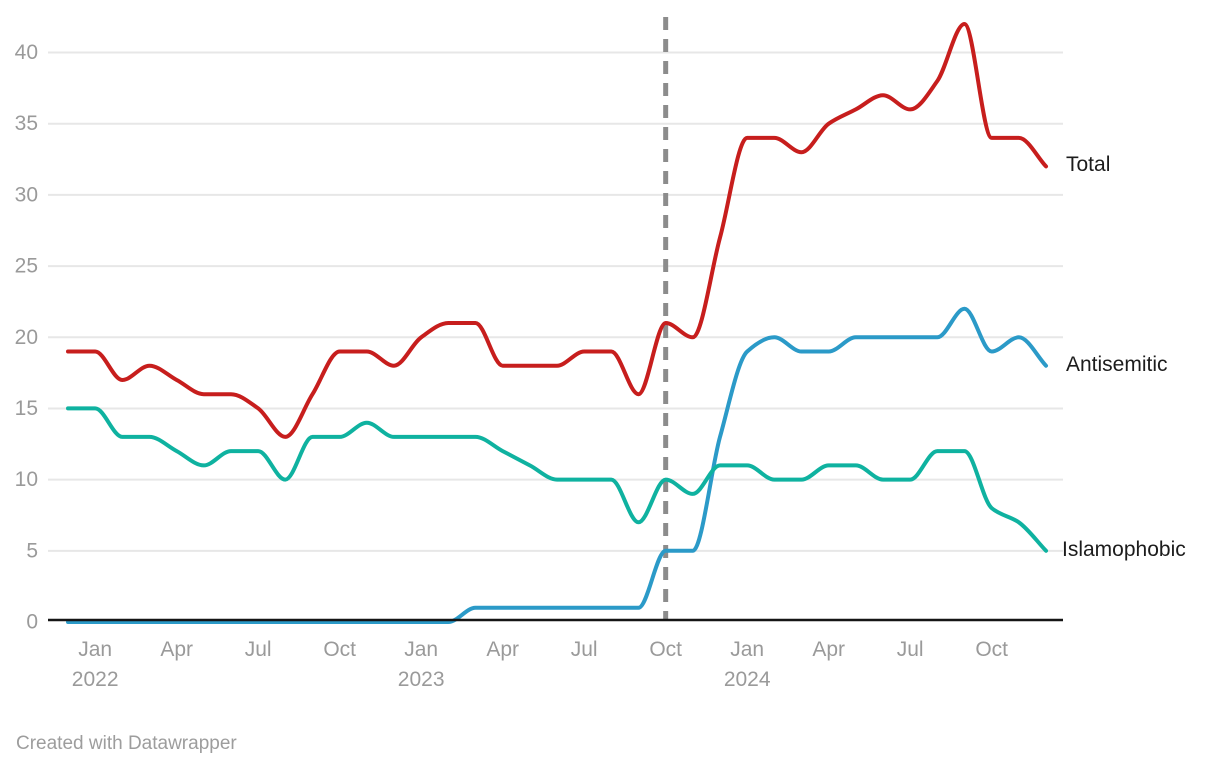 This screenshot has height=768, width=1220. Describe the element at coordinates (126, 743) in the screenshot. I see `datawrapper-credit: Created with Datawrapper` at that location.